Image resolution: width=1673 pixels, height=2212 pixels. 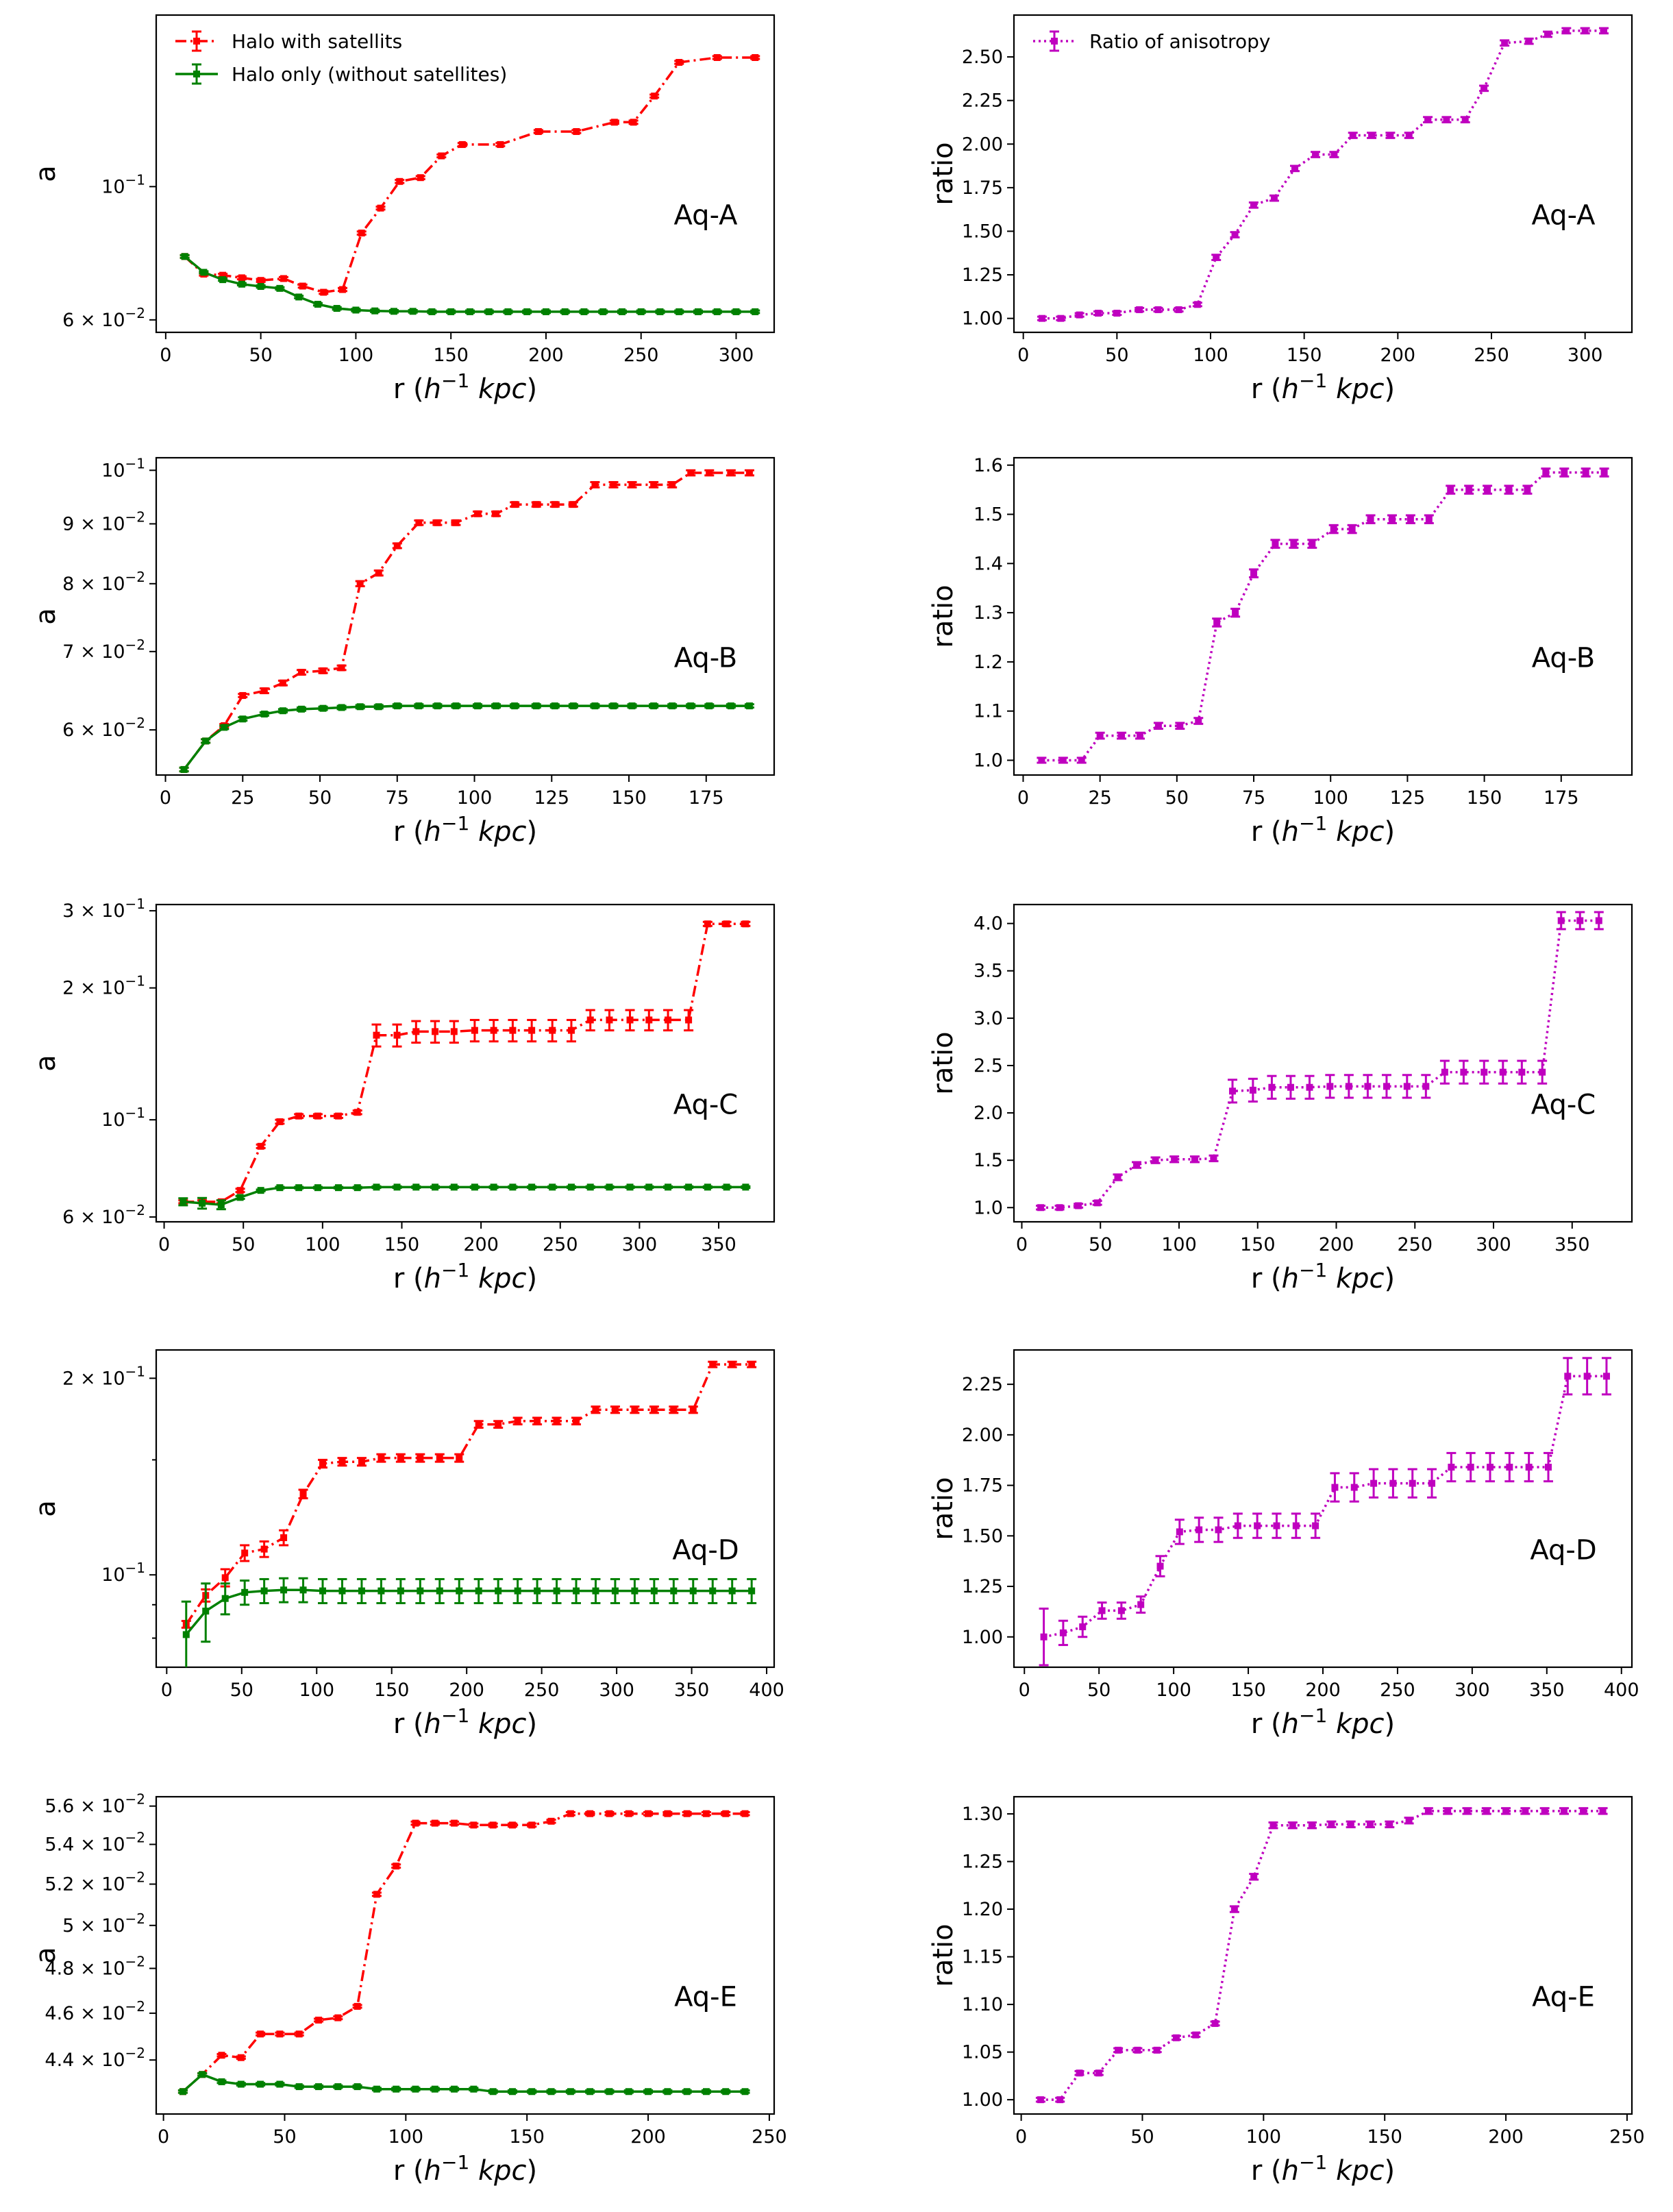 What do you see at coordinates (706, 659) in the screenshot?
I see `panel-label: Aq-B` at bounding box center [706, 659].